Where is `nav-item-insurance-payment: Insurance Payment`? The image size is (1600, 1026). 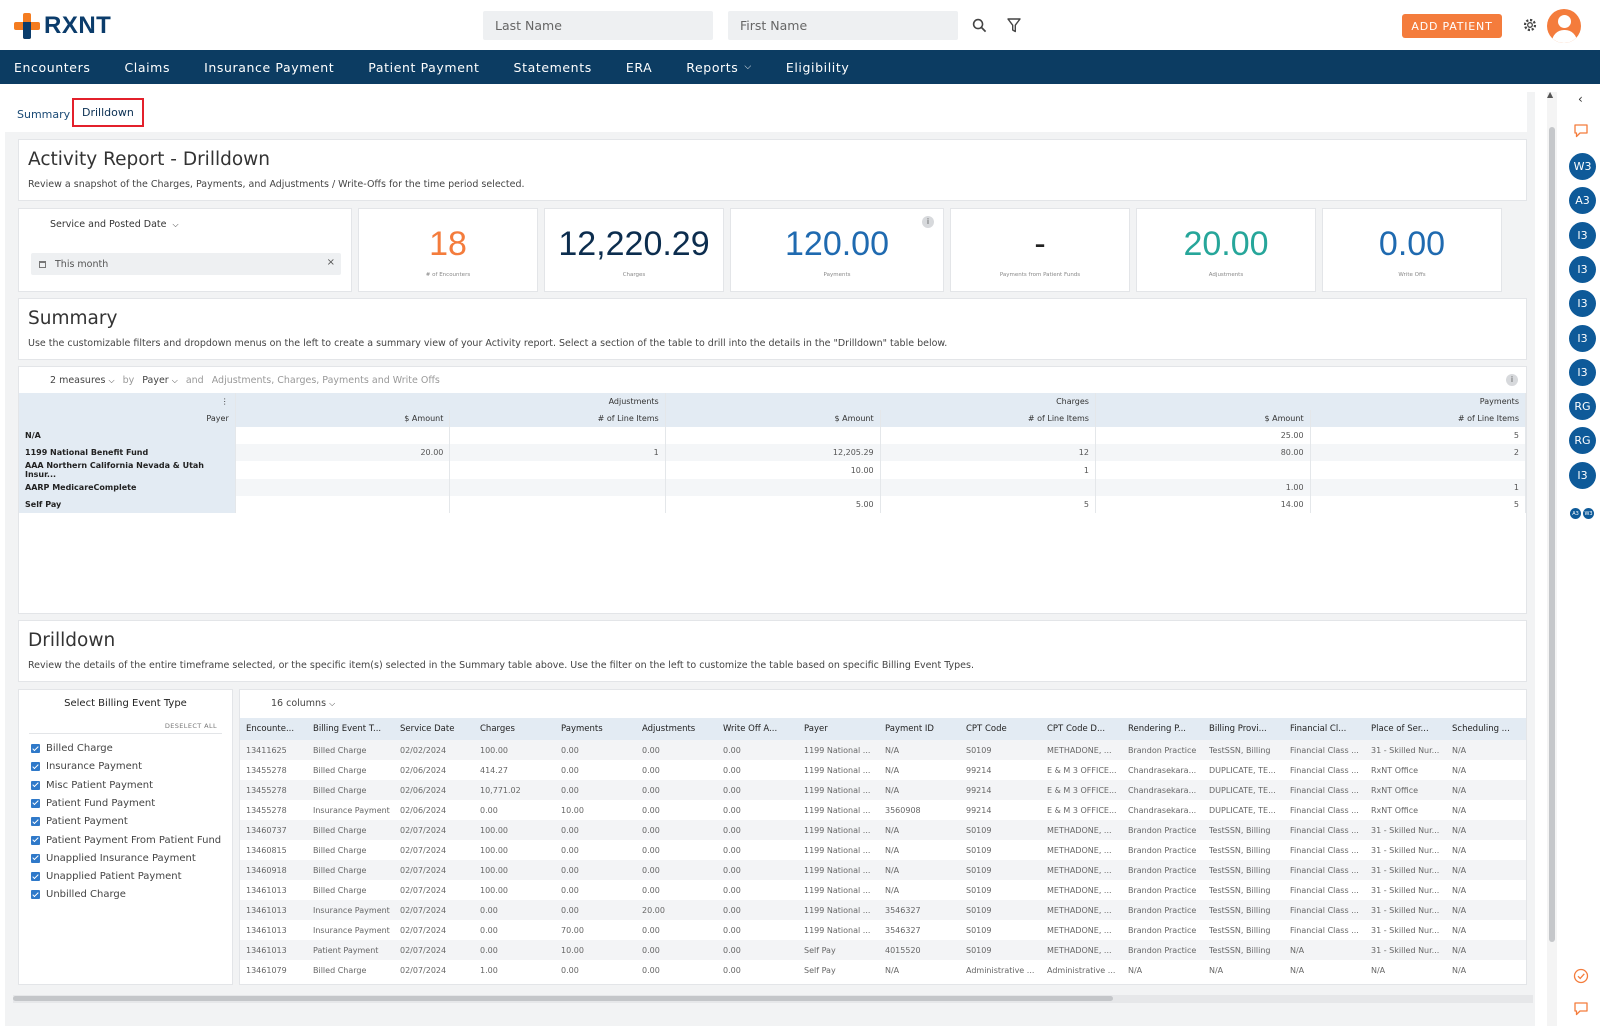
nav-item-insurance-payment: Insurance Payment is located at coordinates (269, 67).